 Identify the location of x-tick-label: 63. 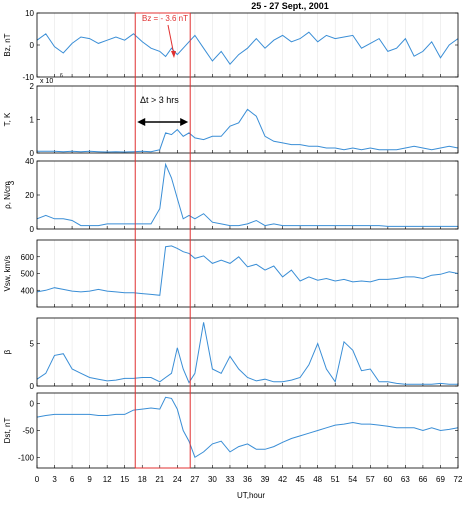
(405, 479).